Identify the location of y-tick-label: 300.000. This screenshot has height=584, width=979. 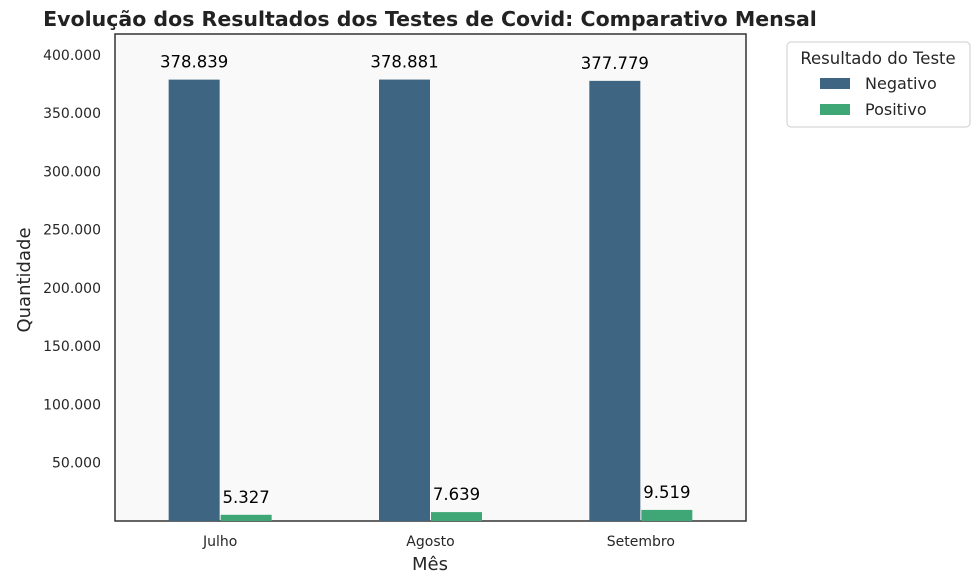
(72, 172).